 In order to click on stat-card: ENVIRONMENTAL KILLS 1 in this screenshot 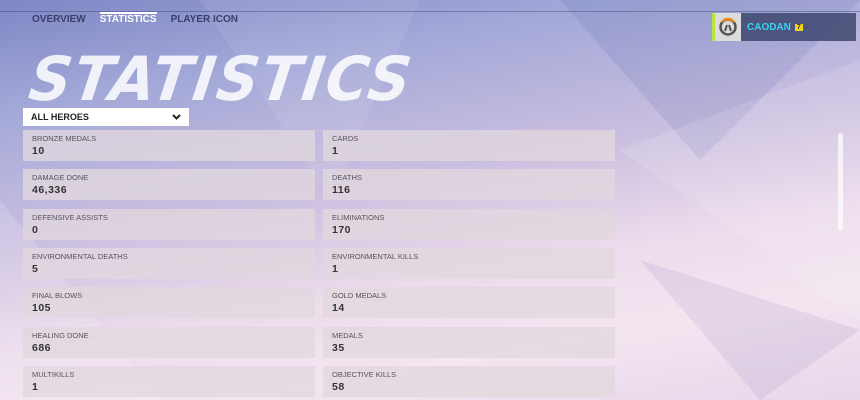, I will do `click(469, 263)`.